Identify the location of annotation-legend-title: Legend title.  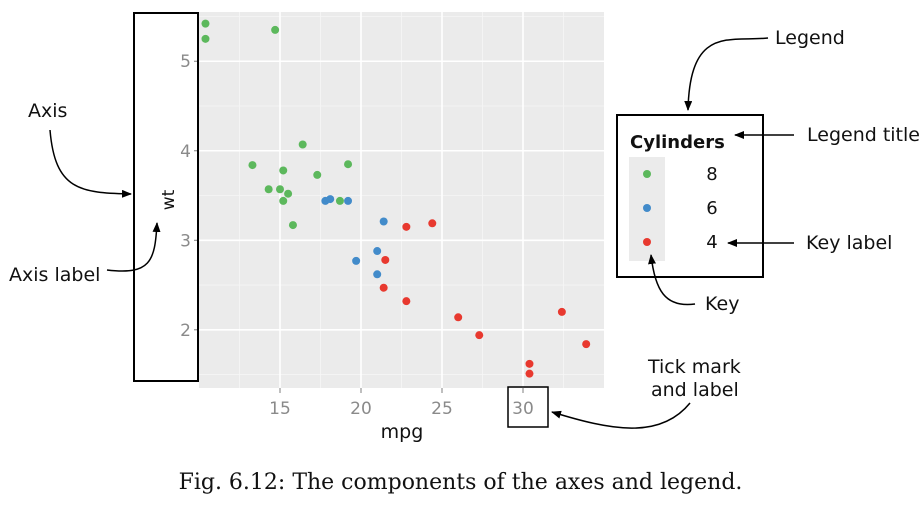
(863, 135).